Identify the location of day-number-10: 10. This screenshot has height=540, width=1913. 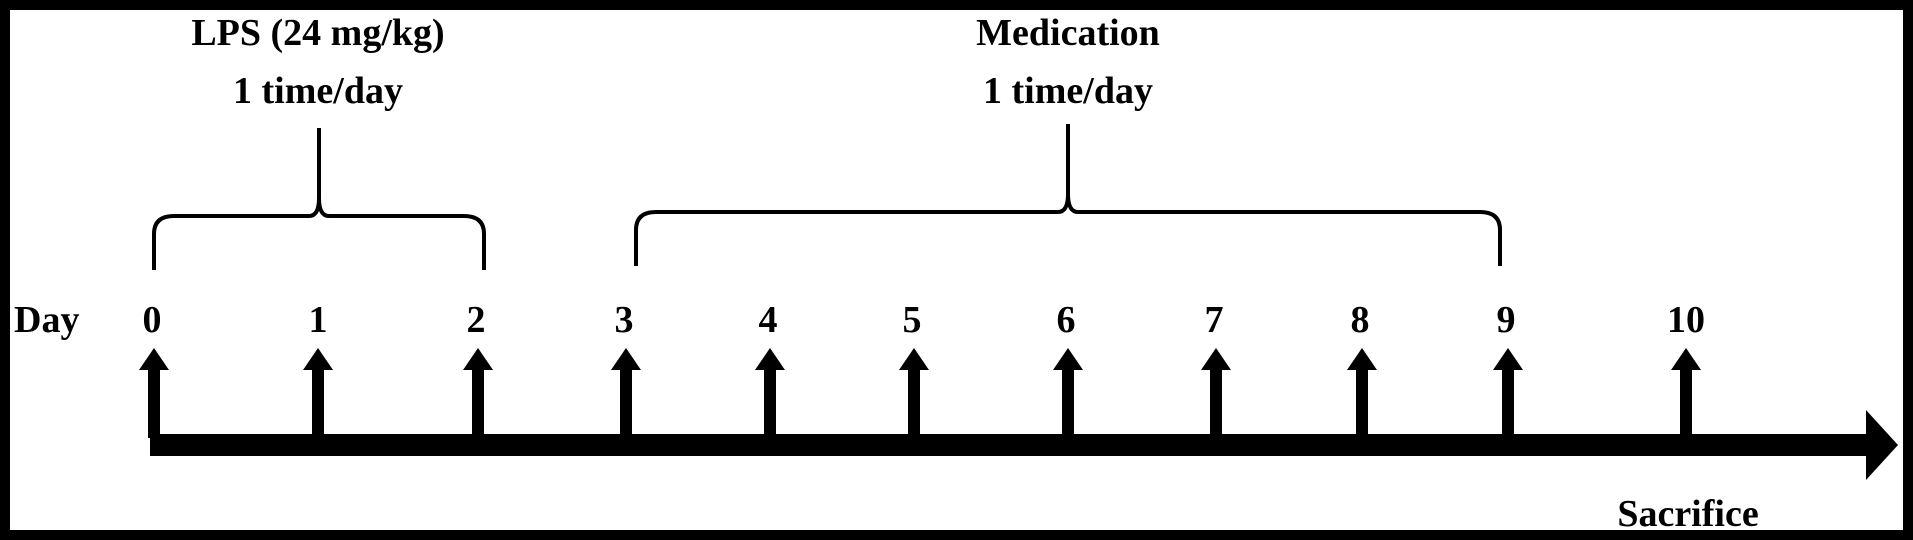
(1686, 320).